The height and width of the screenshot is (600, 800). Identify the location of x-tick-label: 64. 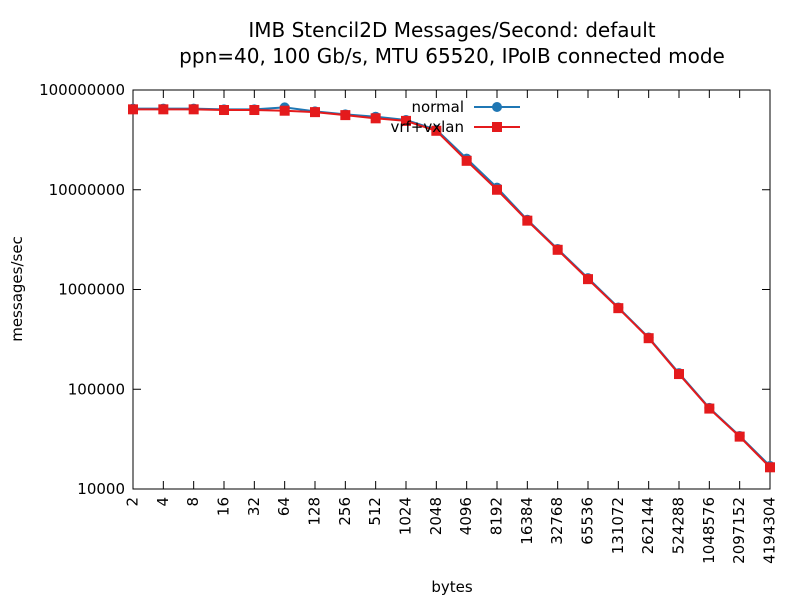
(284, 506).